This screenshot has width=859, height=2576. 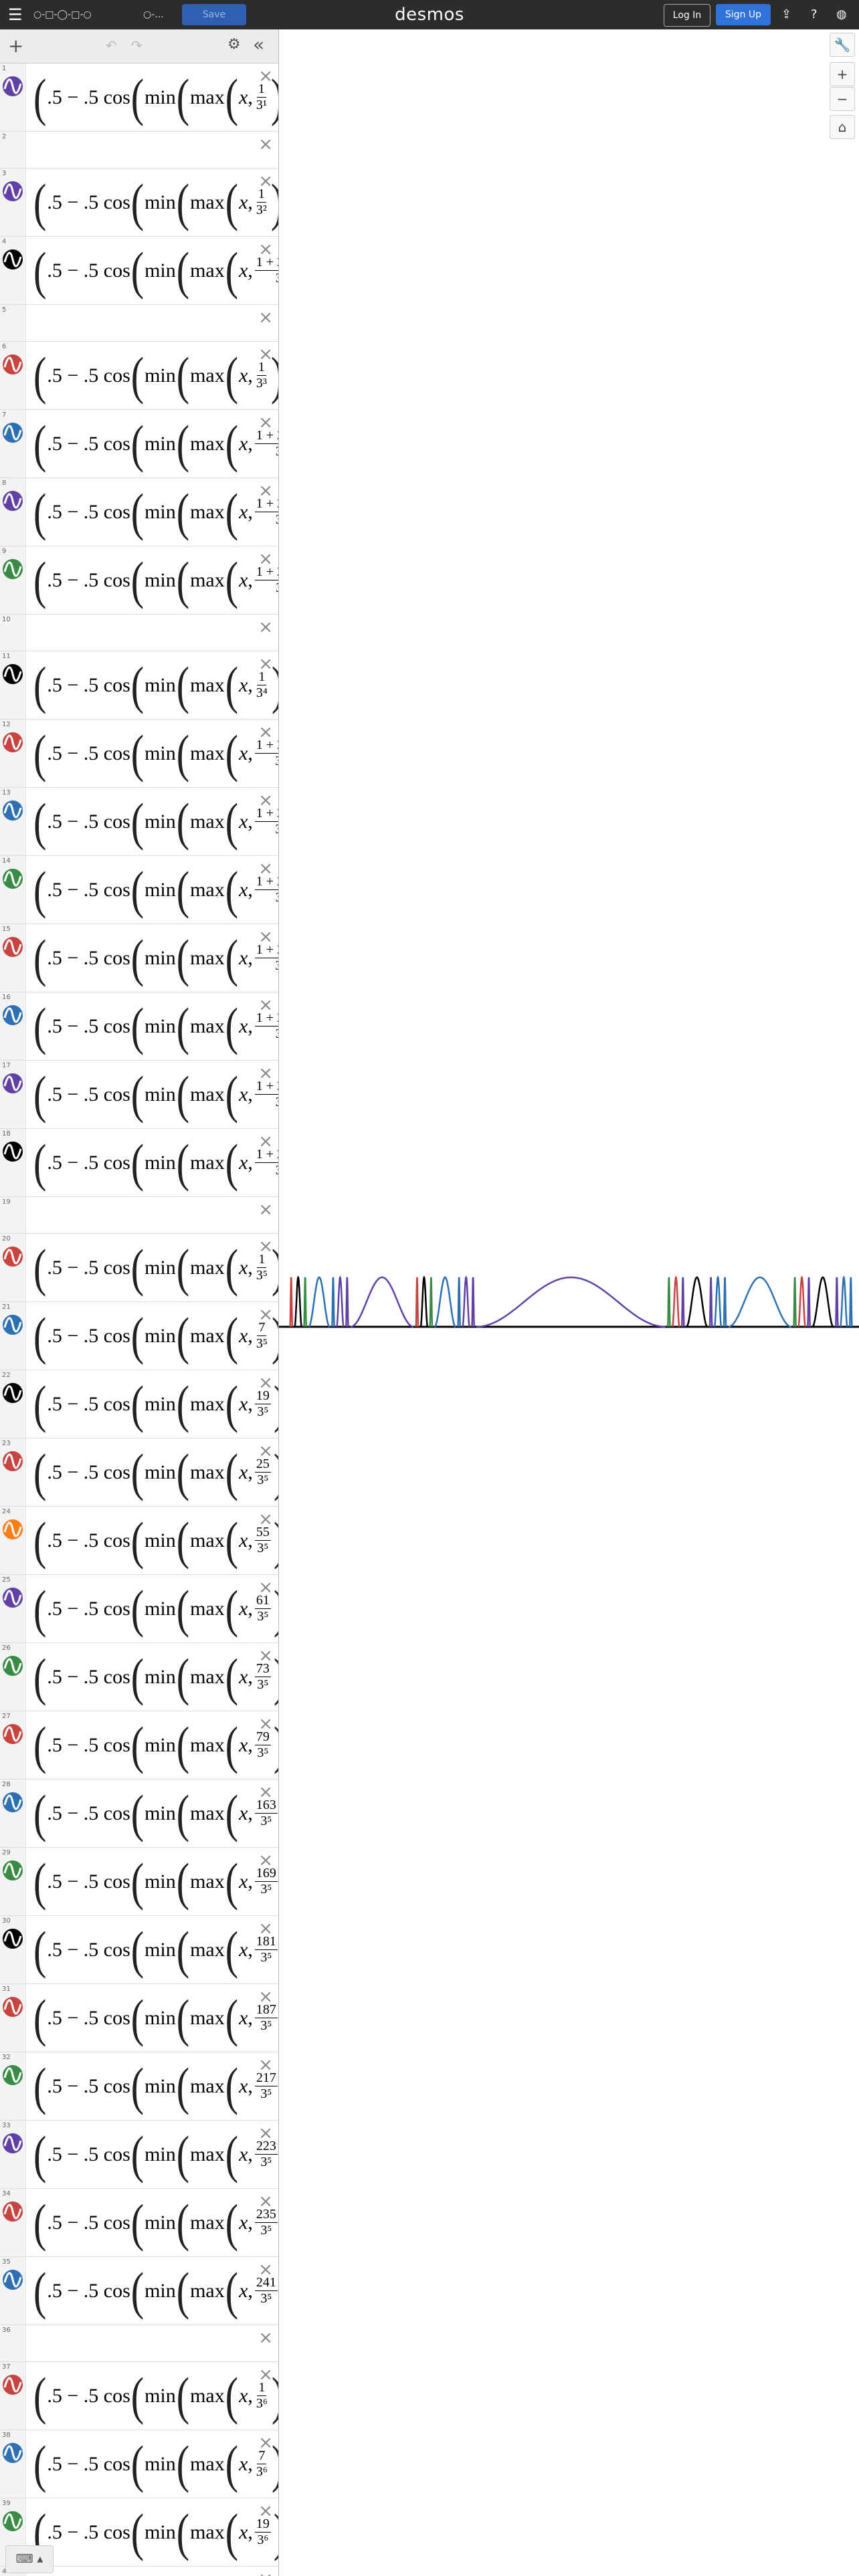 What do you see at coordinates (16, 46) in the screenshot?
I see `add-button: +` at bounding box center [16, 46].